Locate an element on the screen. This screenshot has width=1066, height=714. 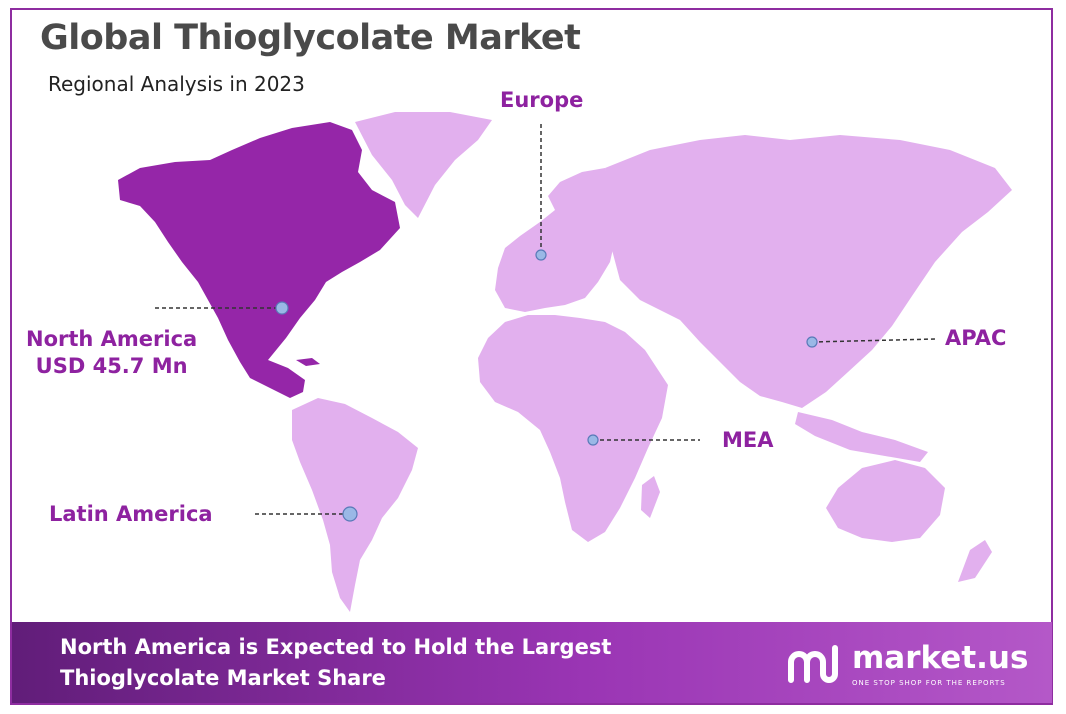
europe-marker is located at coordinates (541, 255).